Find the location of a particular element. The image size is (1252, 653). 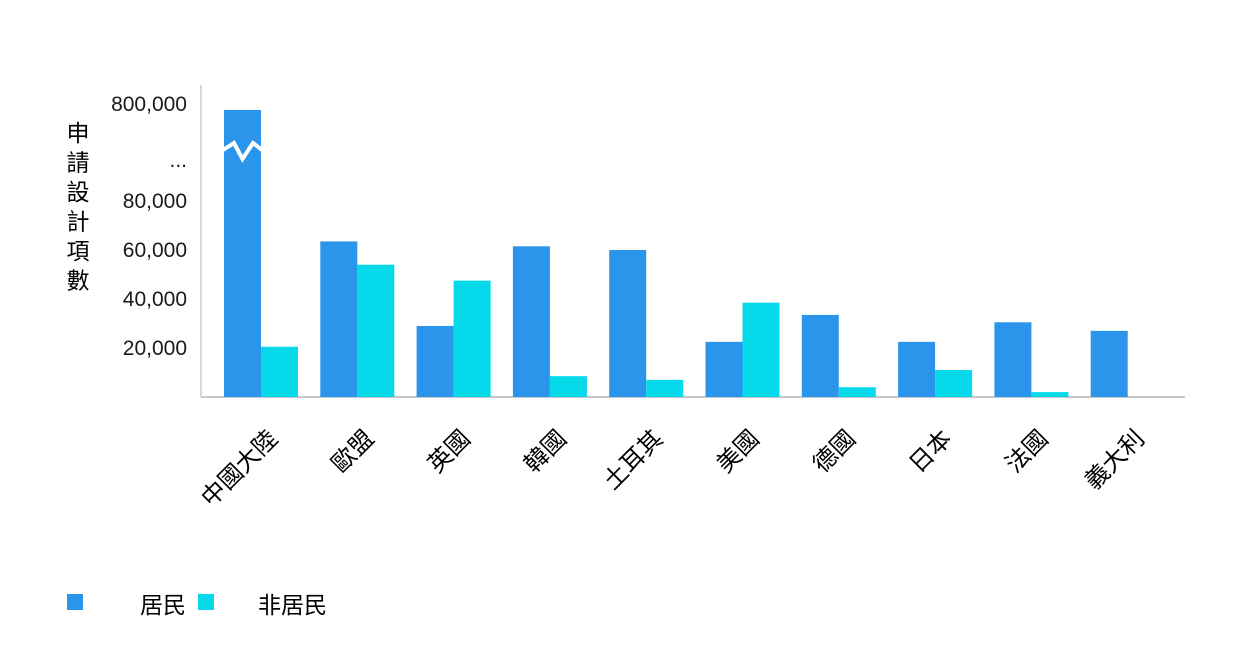

x-axis-ticks: 中國大陸歐盟英國韓國土耳其美國德國日本法國義大利 is located at coordinates (673, 468).